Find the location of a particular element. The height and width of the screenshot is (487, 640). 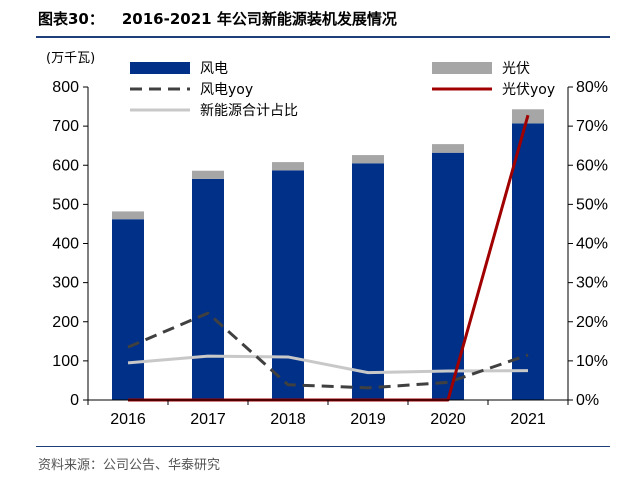

y-tick-label-left: 500 is located at coordinates (65, 204).